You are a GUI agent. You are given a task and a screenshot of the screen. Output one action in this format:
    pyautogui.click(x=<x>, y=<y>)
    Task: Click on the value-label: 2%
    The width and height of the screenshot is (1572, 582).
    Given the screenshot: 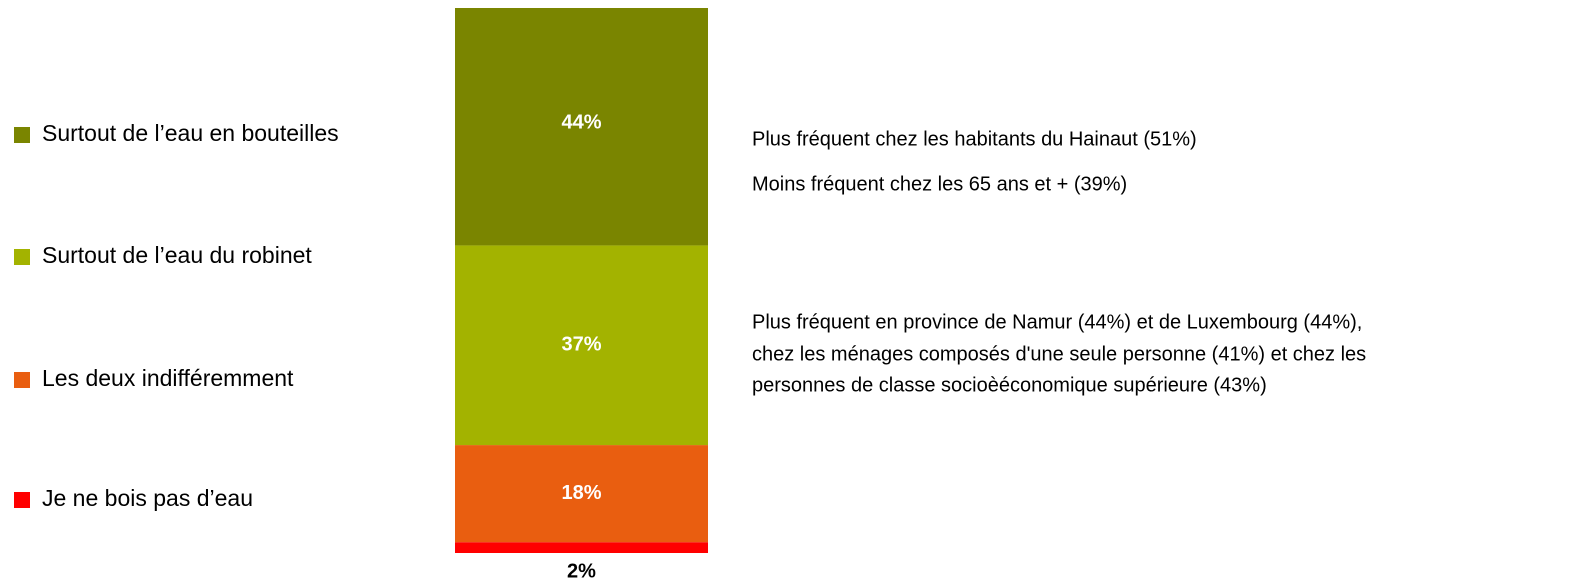 What is the action you would take?
    pyautogui.click(x=581, y=571)
    